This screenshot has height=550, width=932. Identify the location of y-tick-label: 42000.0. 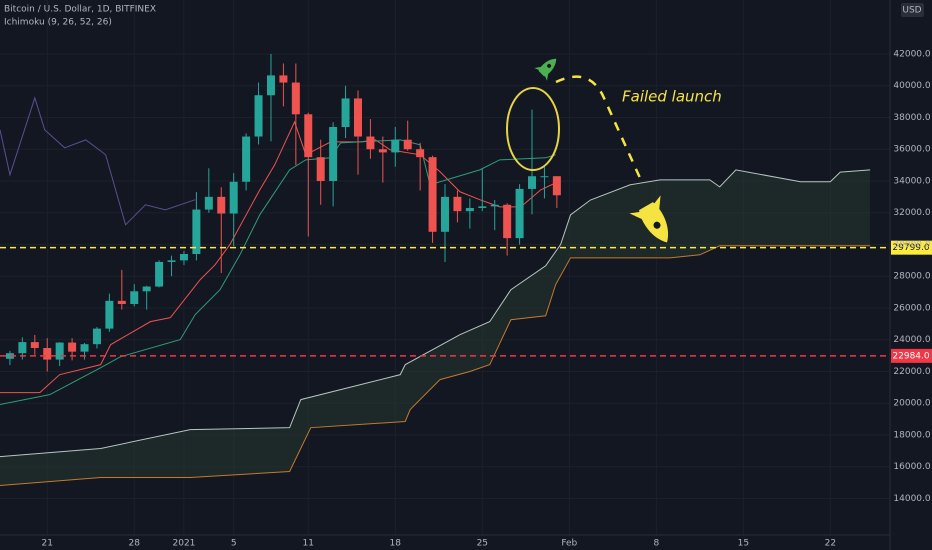
(911, 54).